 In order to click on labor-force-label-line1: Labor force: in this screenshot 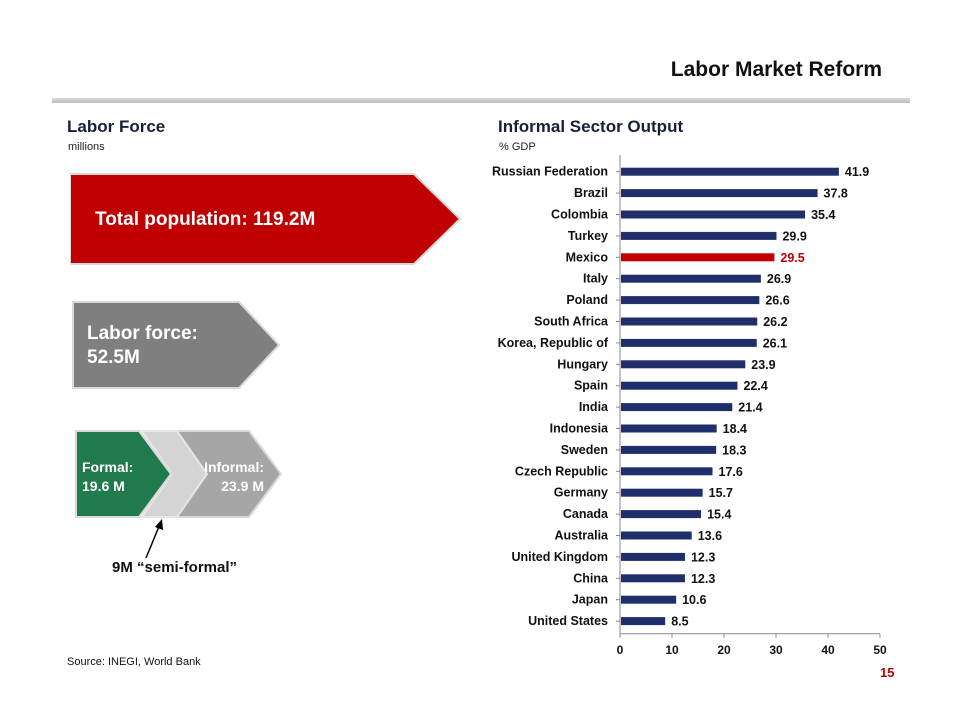, I will do `click(142, 333)`.